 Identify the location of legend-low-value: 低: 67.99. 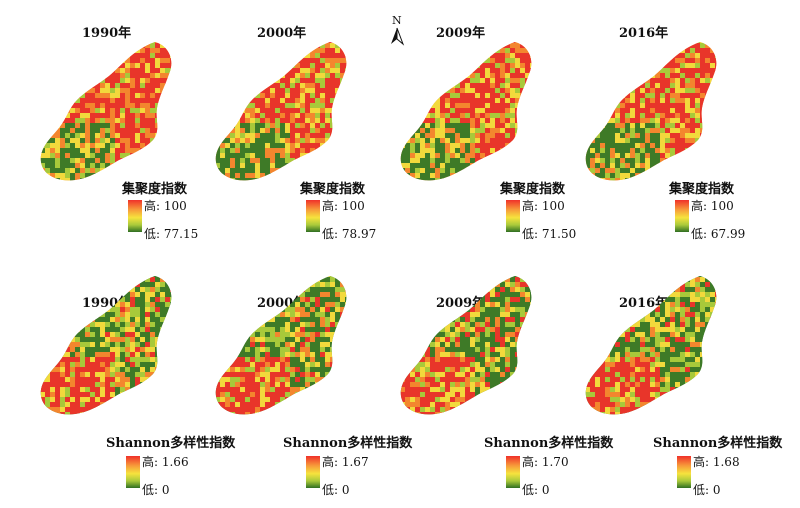
(718, 234).